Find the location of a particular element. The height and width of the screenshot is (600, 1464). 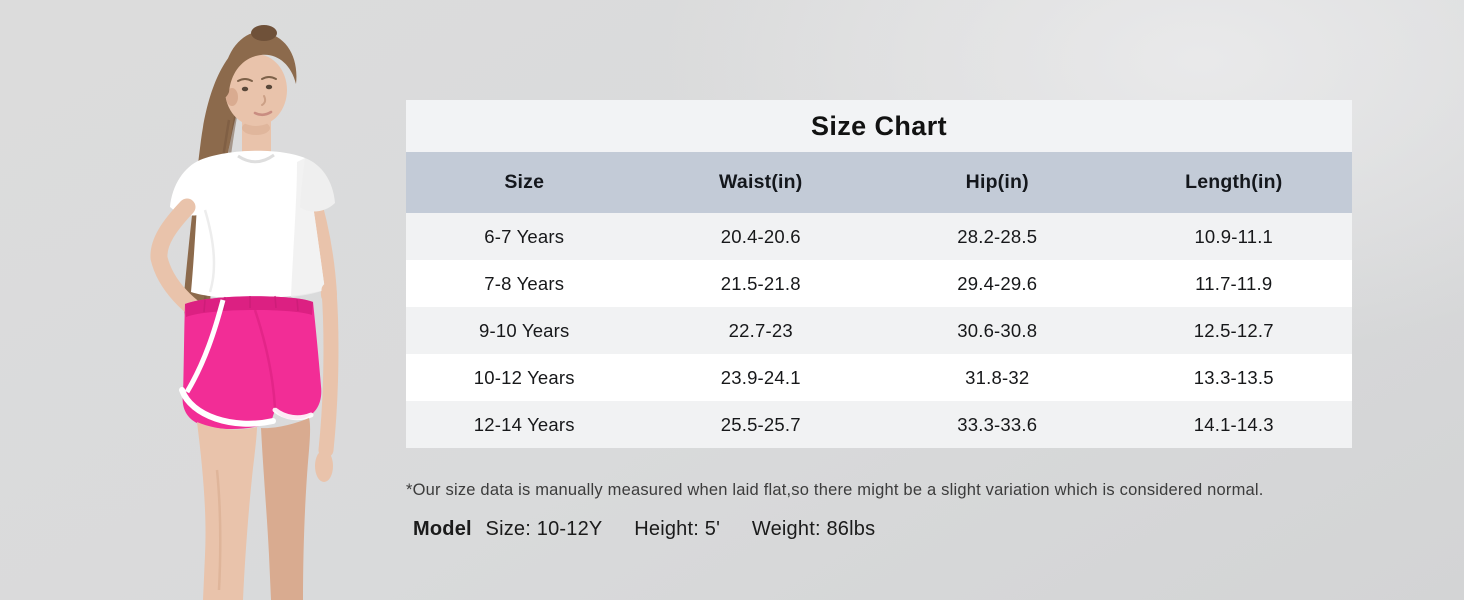

col-header-hip: Hip(in) is located at coordinates (997, 182).